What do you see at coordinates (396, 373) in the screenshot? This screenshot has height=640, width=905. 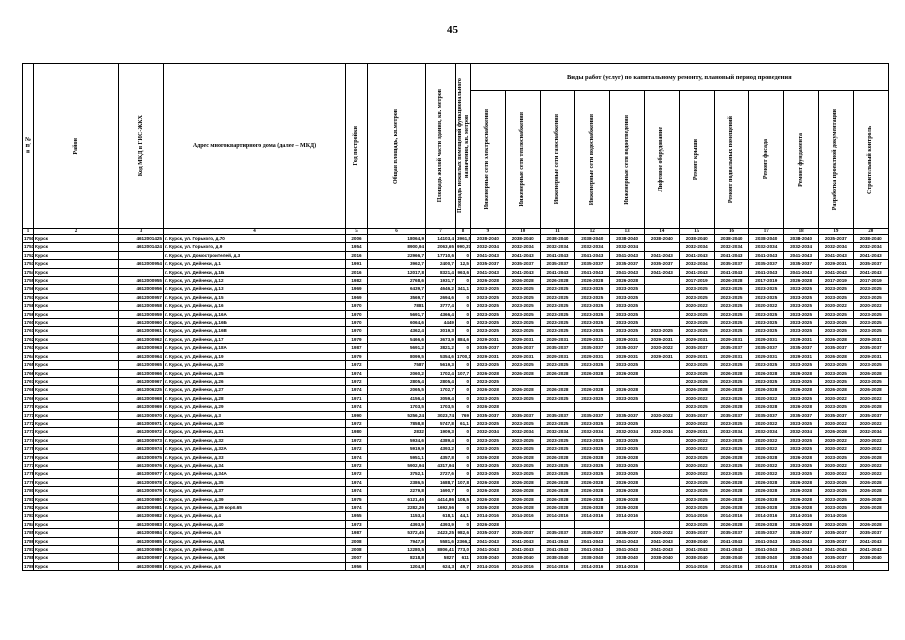 I see `total-area-cell: 2060,2` at bounding box center [396, 373].